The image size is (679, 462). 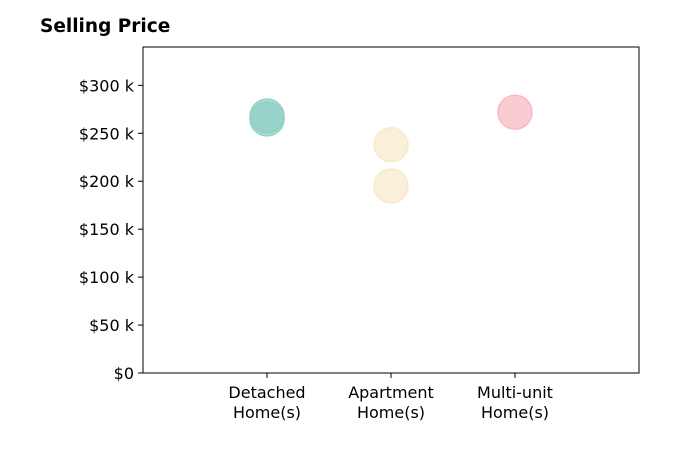 I want to click on x-tick-label: Apartment Home(s), so click(x=391, y=402).